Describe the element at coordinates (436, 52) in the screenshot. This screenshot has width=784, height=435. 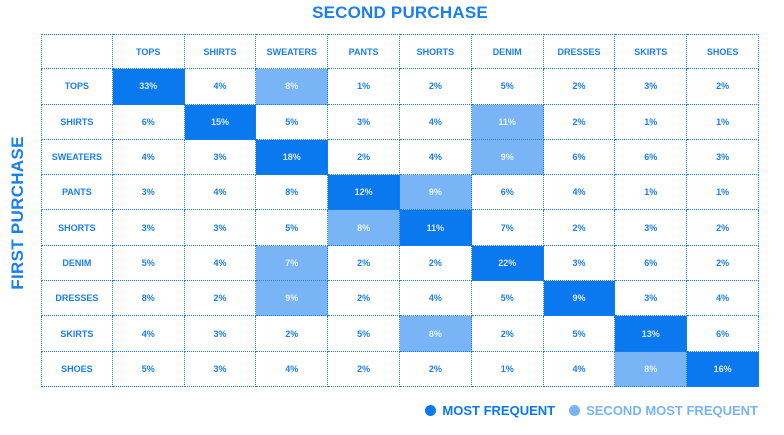
I see `column-header: SHORTS` at that location.